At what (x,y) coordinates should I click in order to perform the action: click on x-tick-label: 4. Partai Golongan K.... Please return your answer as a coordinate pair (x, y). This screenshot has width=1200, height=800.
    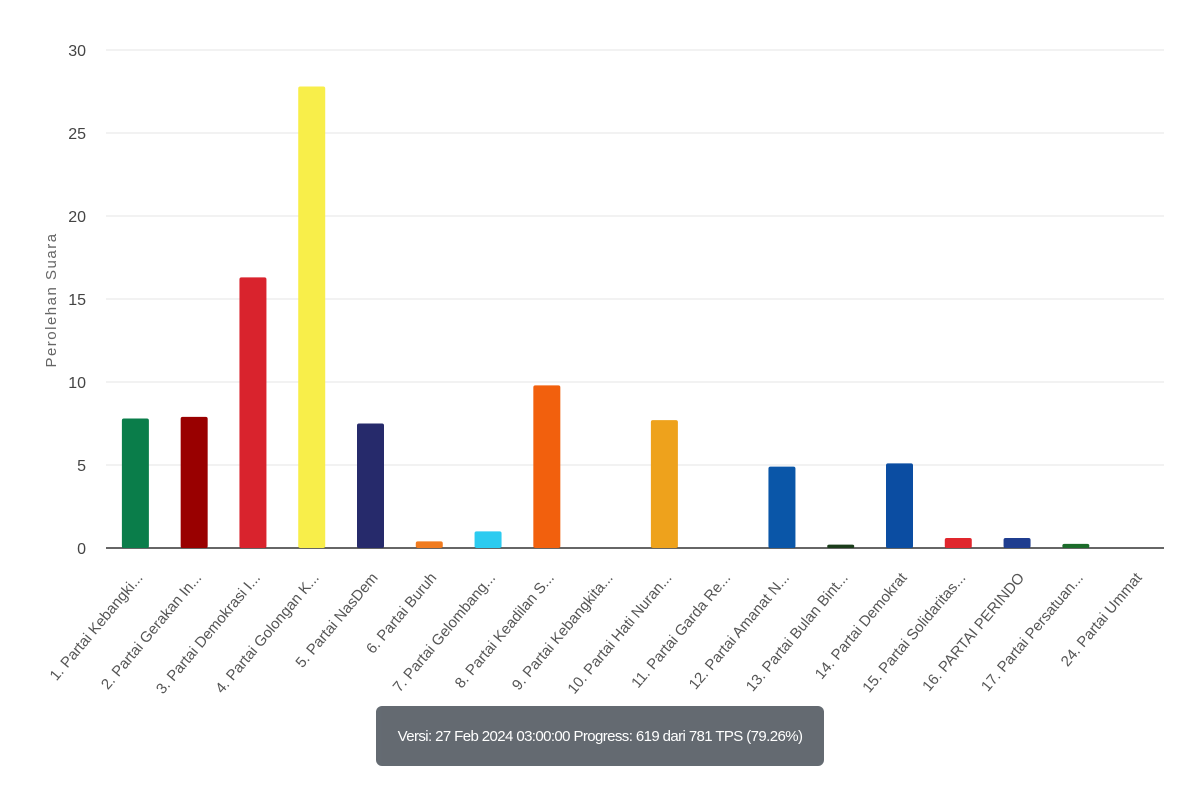
    Looking at the image, I should click on (267, 633).